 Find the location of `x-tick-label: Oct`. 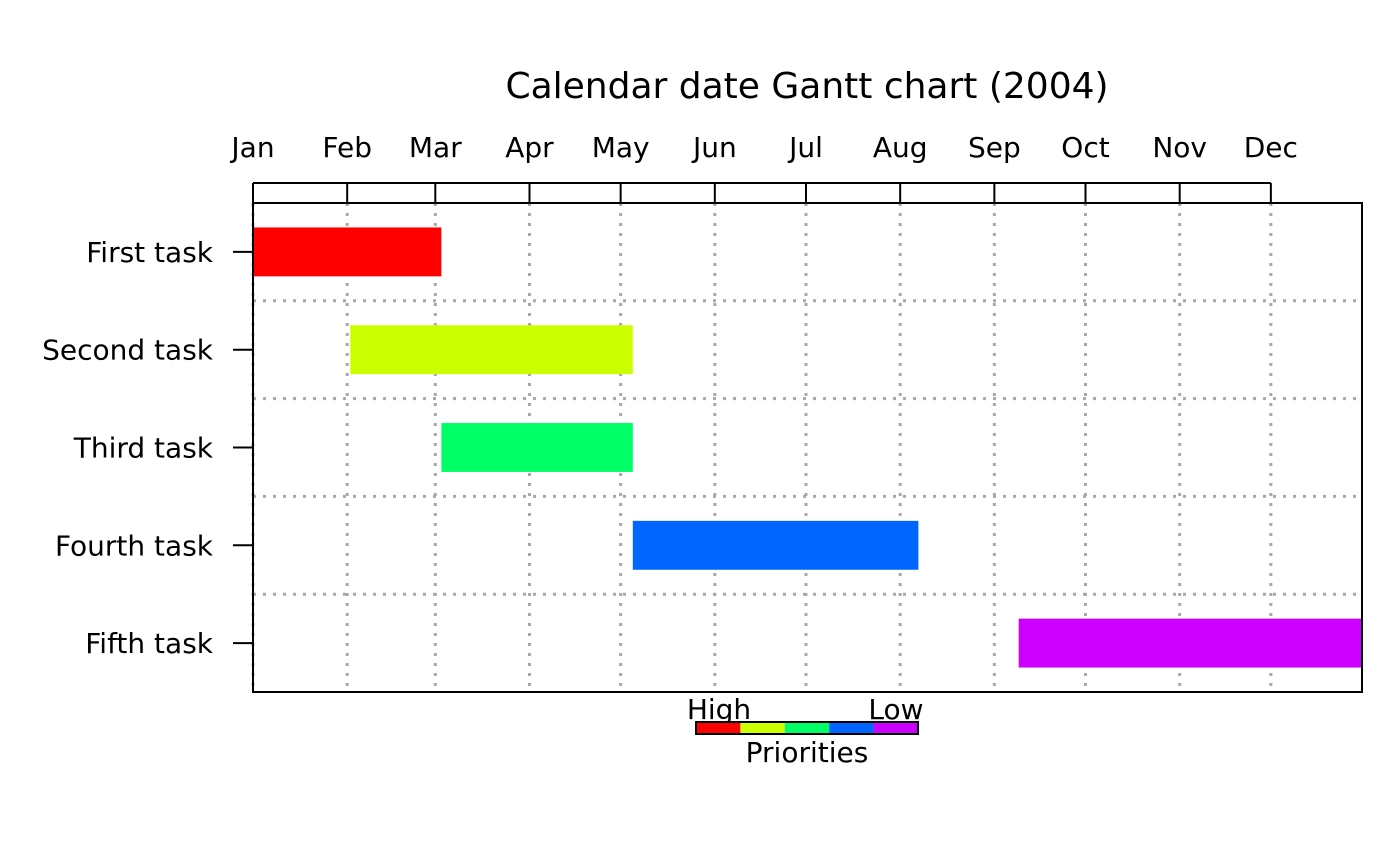

x-tick-label: Oct is located at coordinates (1085, 147).